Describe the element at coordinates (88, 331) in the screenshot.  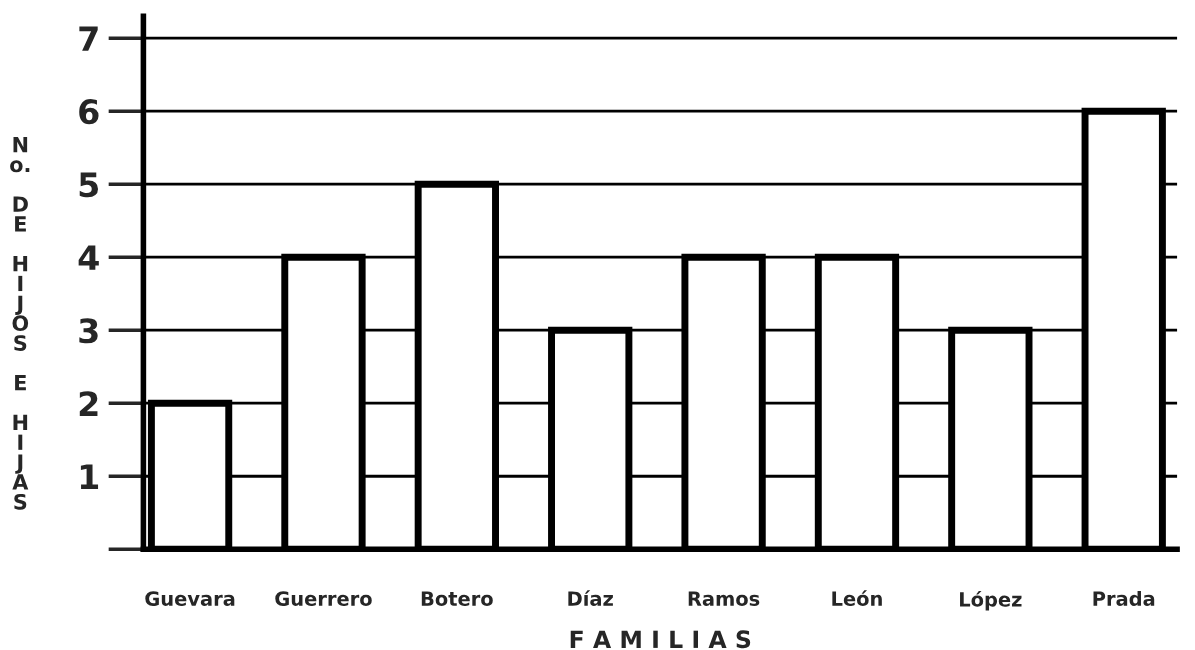
I see `y-tick-label: 3` at that location.